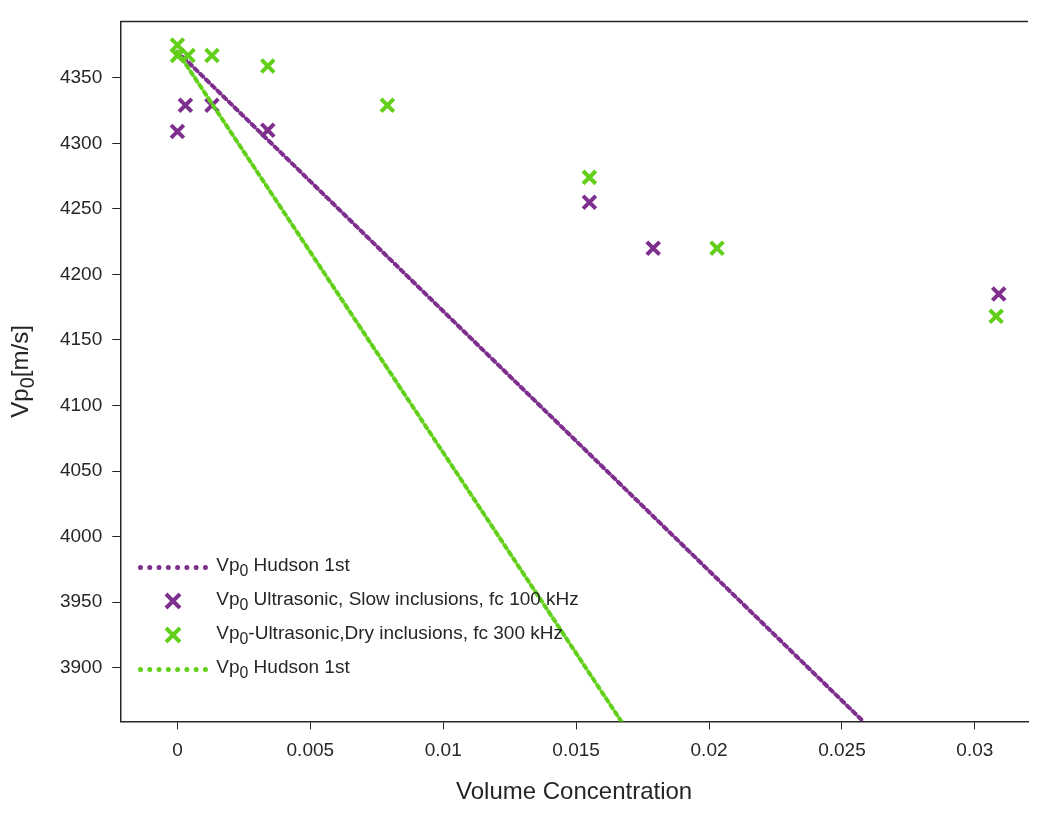 This screenshot has height=819, width=1041. What do you see at coordinates (81, 76) in the screenshot?
I see `y-tick-label: 4350` at bounding box center [81, 76].